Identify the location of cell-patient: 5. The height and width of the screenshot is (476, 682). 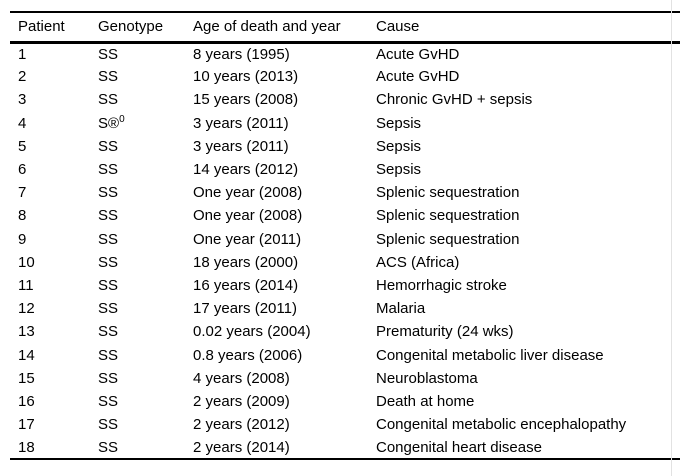
(22, 146).